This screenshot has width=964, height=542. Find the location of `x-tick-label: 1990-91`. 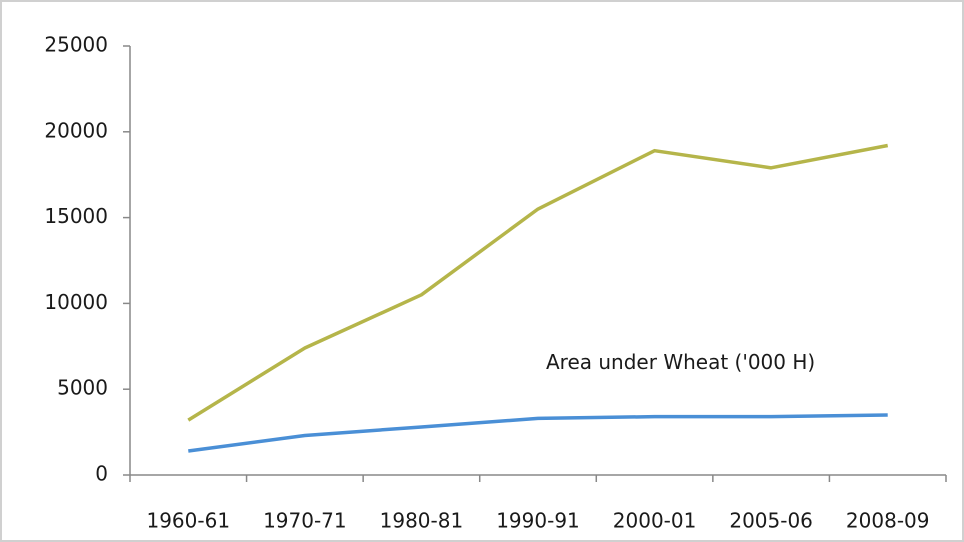

x-tick-label: 1990-91 is located at coordinates (538, 521).